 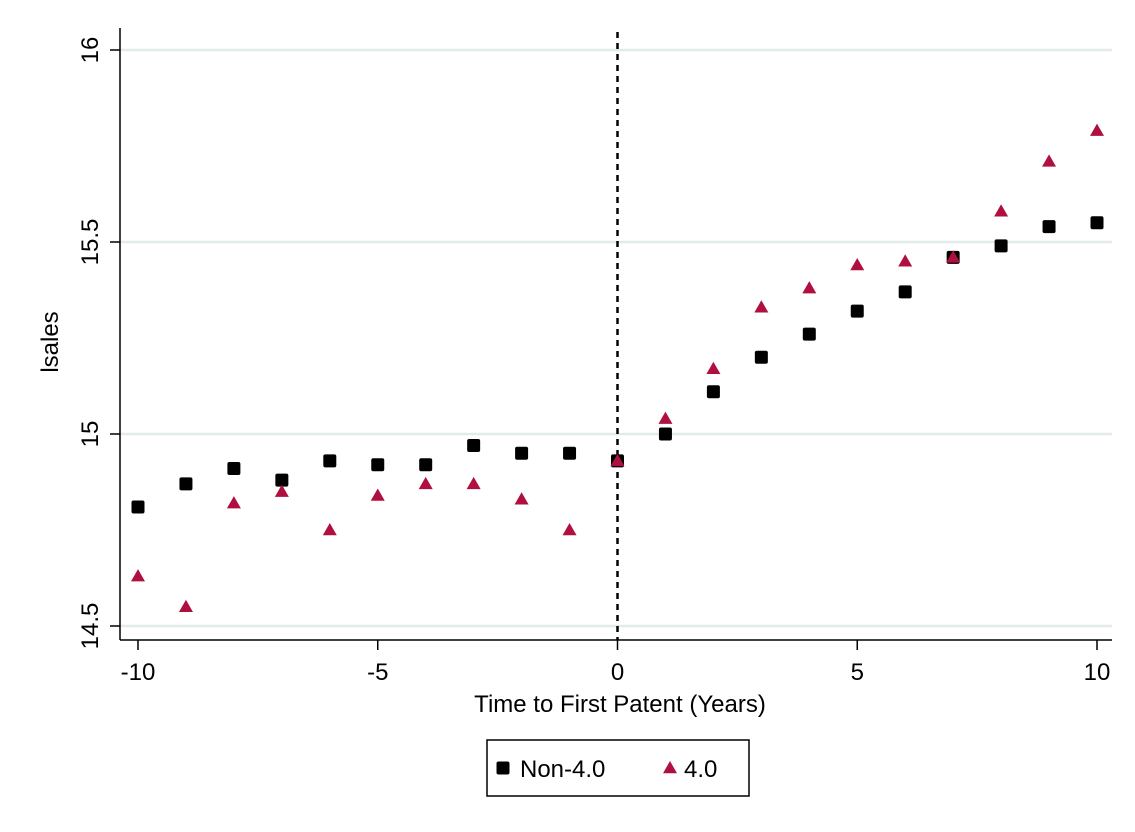 What do you see at coordinates (90, 626) in the screenshot?
I see `y-tick-label: 14.5` at bounding box center [90, 626].